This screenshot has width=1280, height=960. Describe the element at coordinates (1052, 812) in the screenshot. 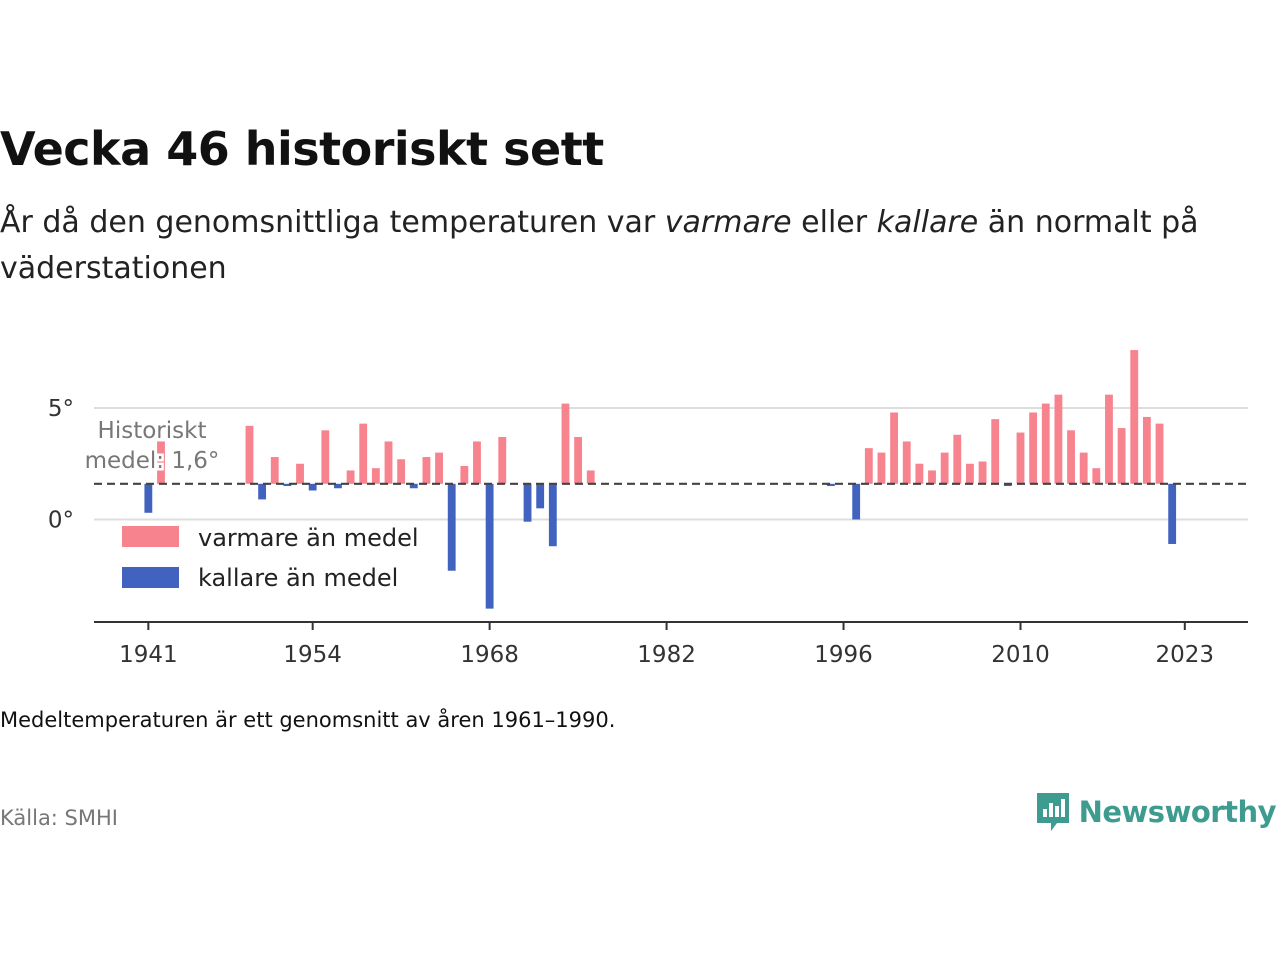

I see `newsworthy-logo-icon` at that location.